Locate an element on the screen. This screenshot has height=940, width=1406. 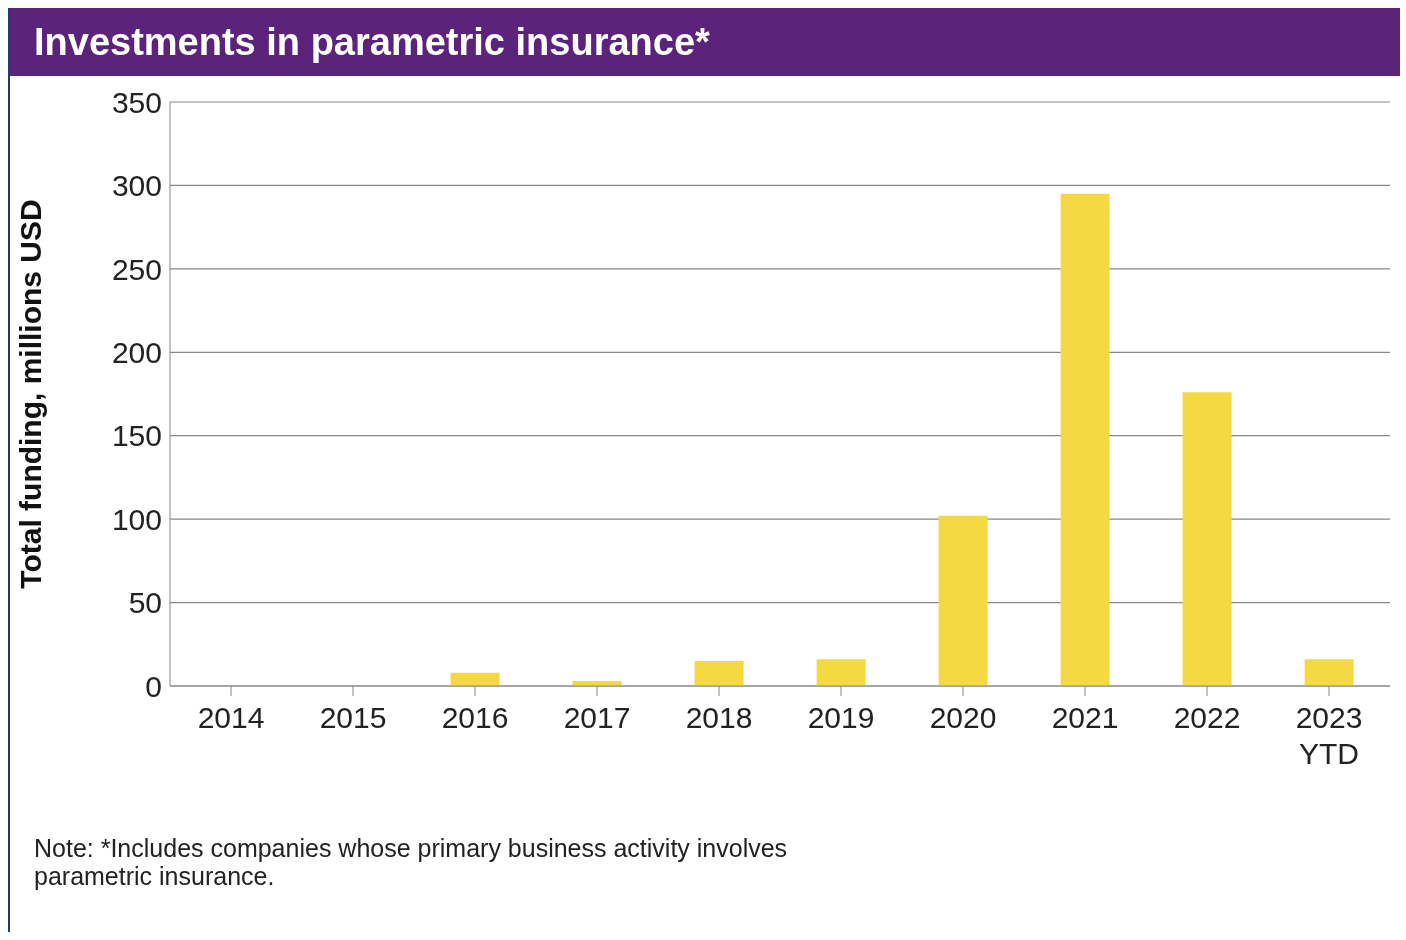
x-tick-label: 2015 is located at coordinates (353, 717).